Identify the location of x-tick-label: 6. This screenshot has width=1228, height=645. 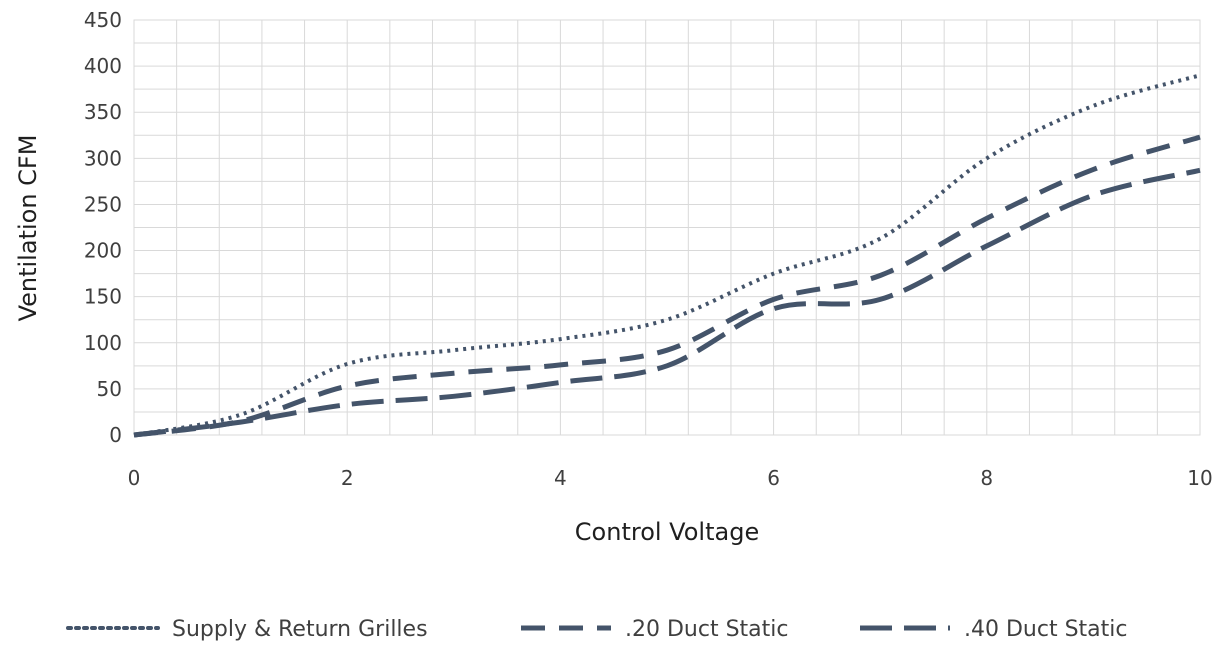
(773, 478).